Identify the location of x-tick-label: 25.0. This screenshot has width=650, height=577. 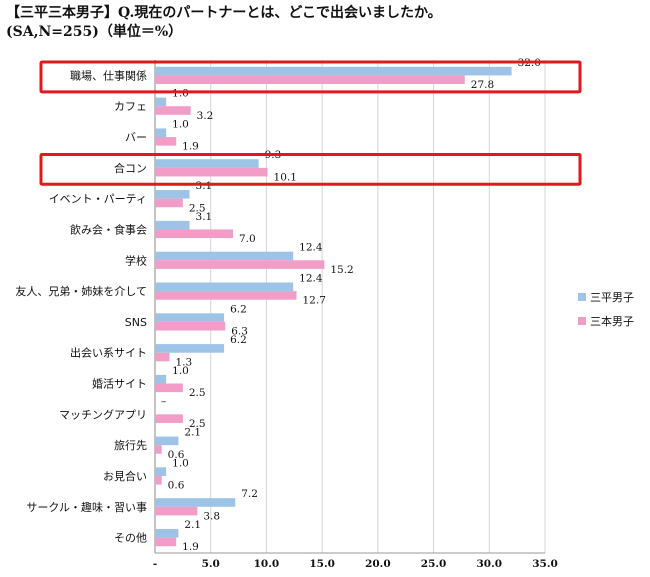
(434, 564).